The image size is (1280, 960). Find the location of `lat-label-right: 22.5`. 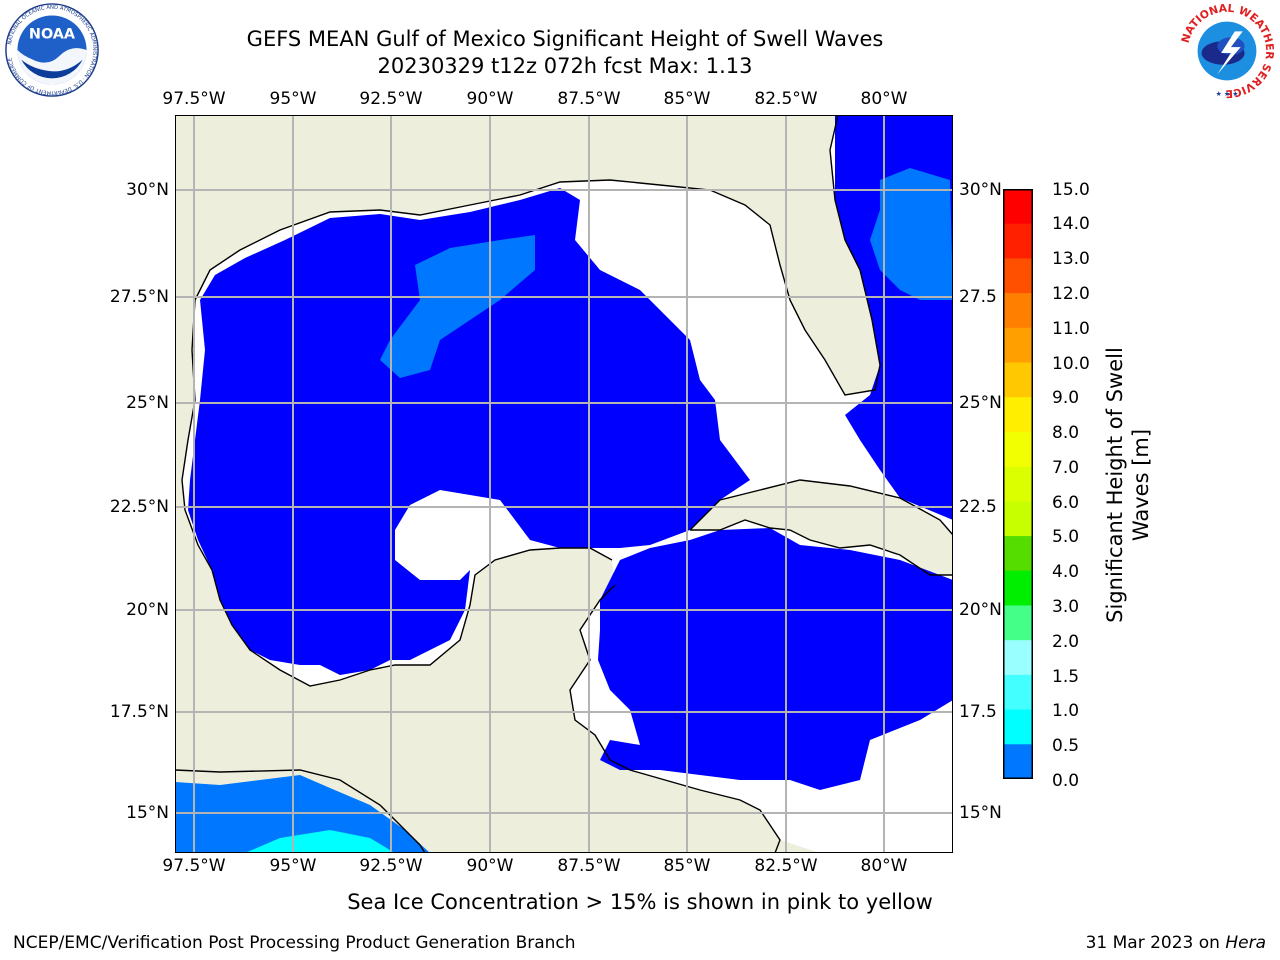

lat-label-right: 22.5 is located at coordinates (978, 507).